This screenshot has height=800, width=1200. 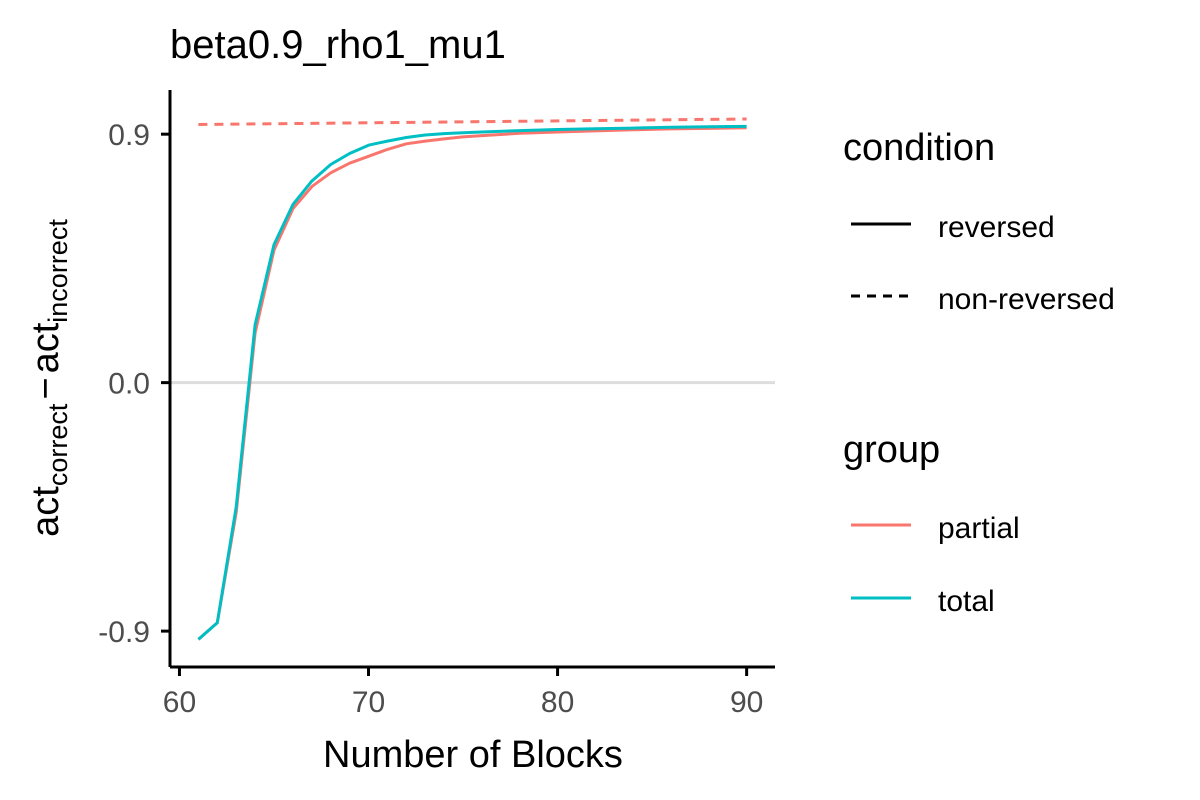 What do you see at coordinates (996, 227) in the screenshot?
I see `legend-label-reversed: reversed` at bounding box center [996, 227].